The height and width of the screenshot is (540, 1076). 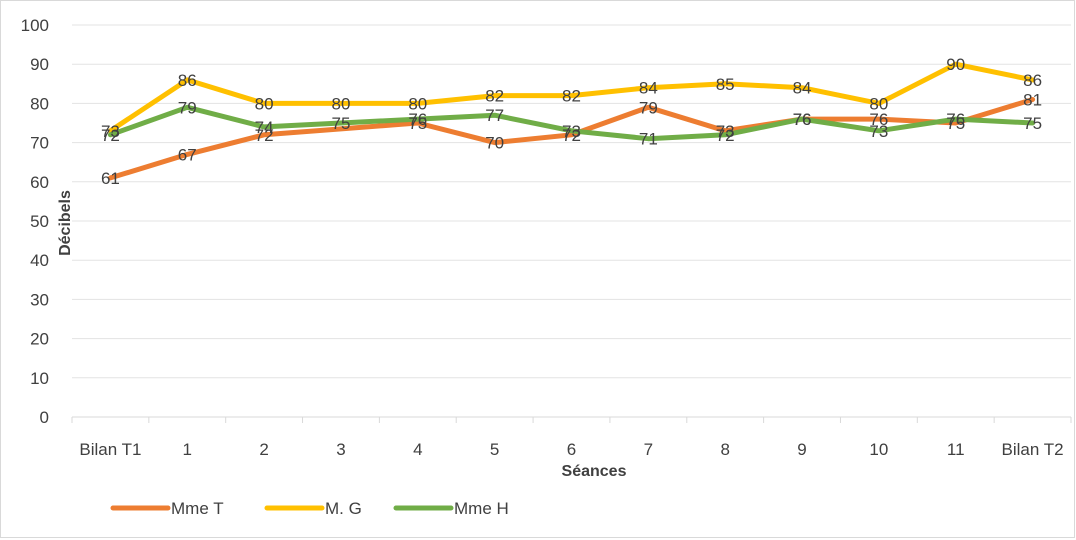 I want to click on y-tick-labels: 0 10 20 30 40 50 60 70 80 90 100, so click(x=35, y=221).